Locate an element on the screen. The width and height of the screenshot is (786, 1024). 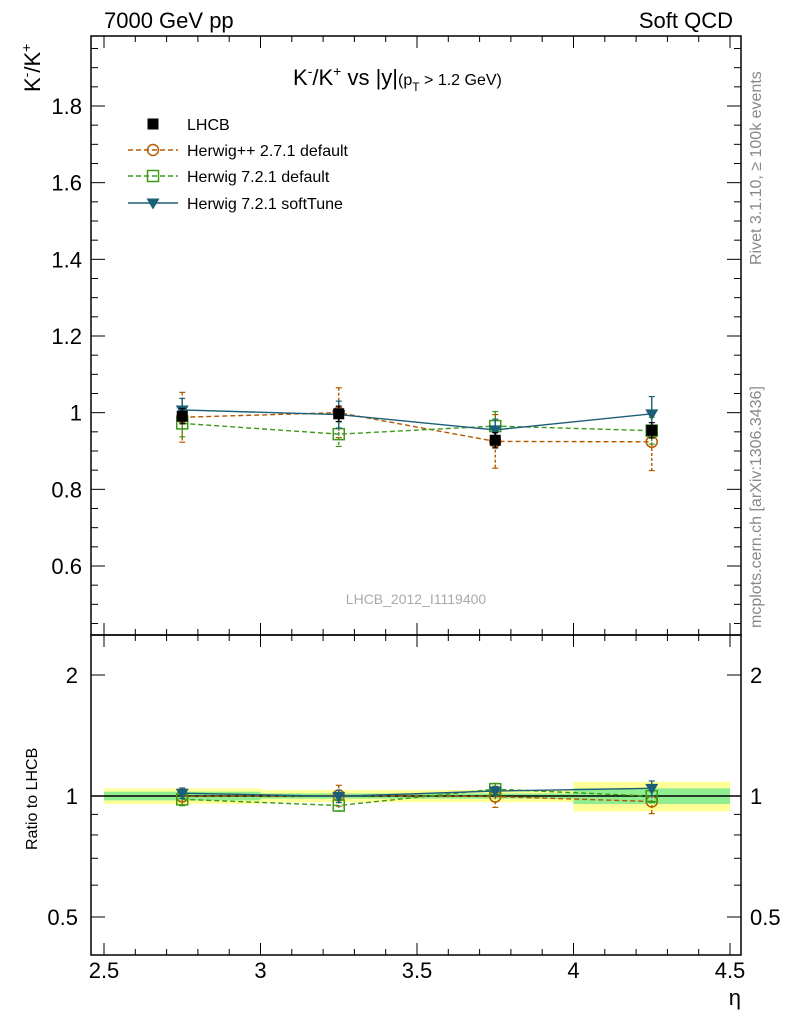
legend-label-3: Herwig 7.2.1 softTune is located at coordinates (265, 204).